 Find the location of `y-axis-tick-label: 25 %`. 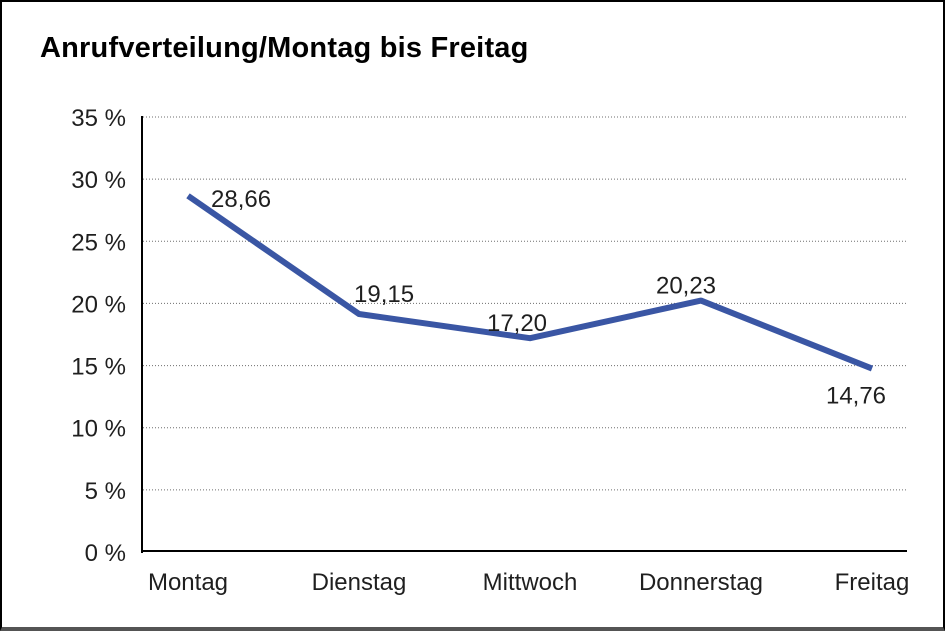

y-axis-tick-label: 25 % is located at coordinates (98, 242).